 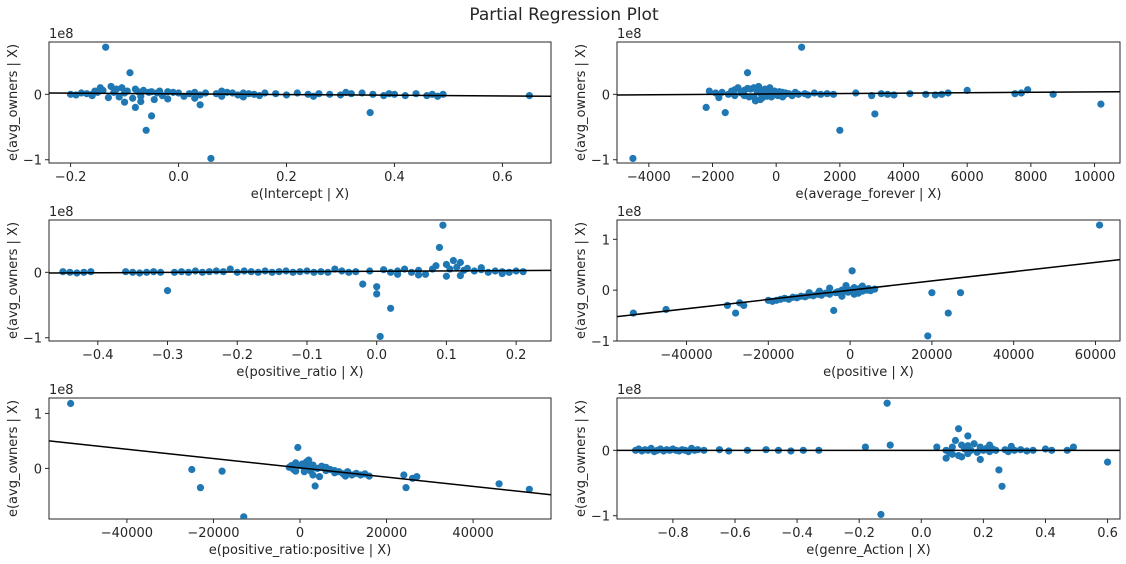 What do you see at coordinates (850, 355) in the screenshot?
I see `x-tick-label: 0` at bounding box center [850, 355].